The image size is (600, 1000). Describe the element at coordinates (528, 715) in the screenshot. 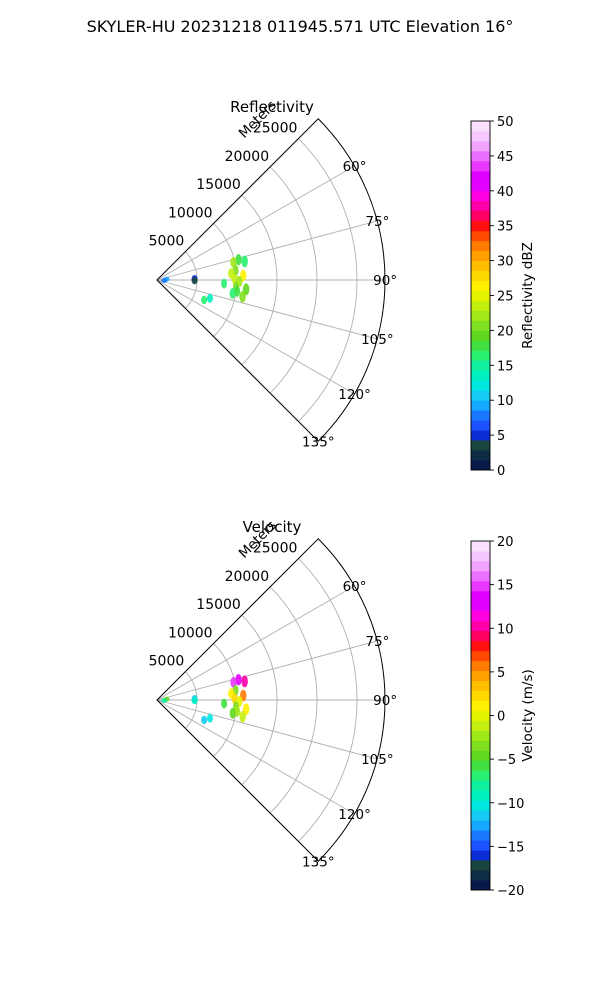

I see `colorbar-label: Velocity (m/s)` at that location.